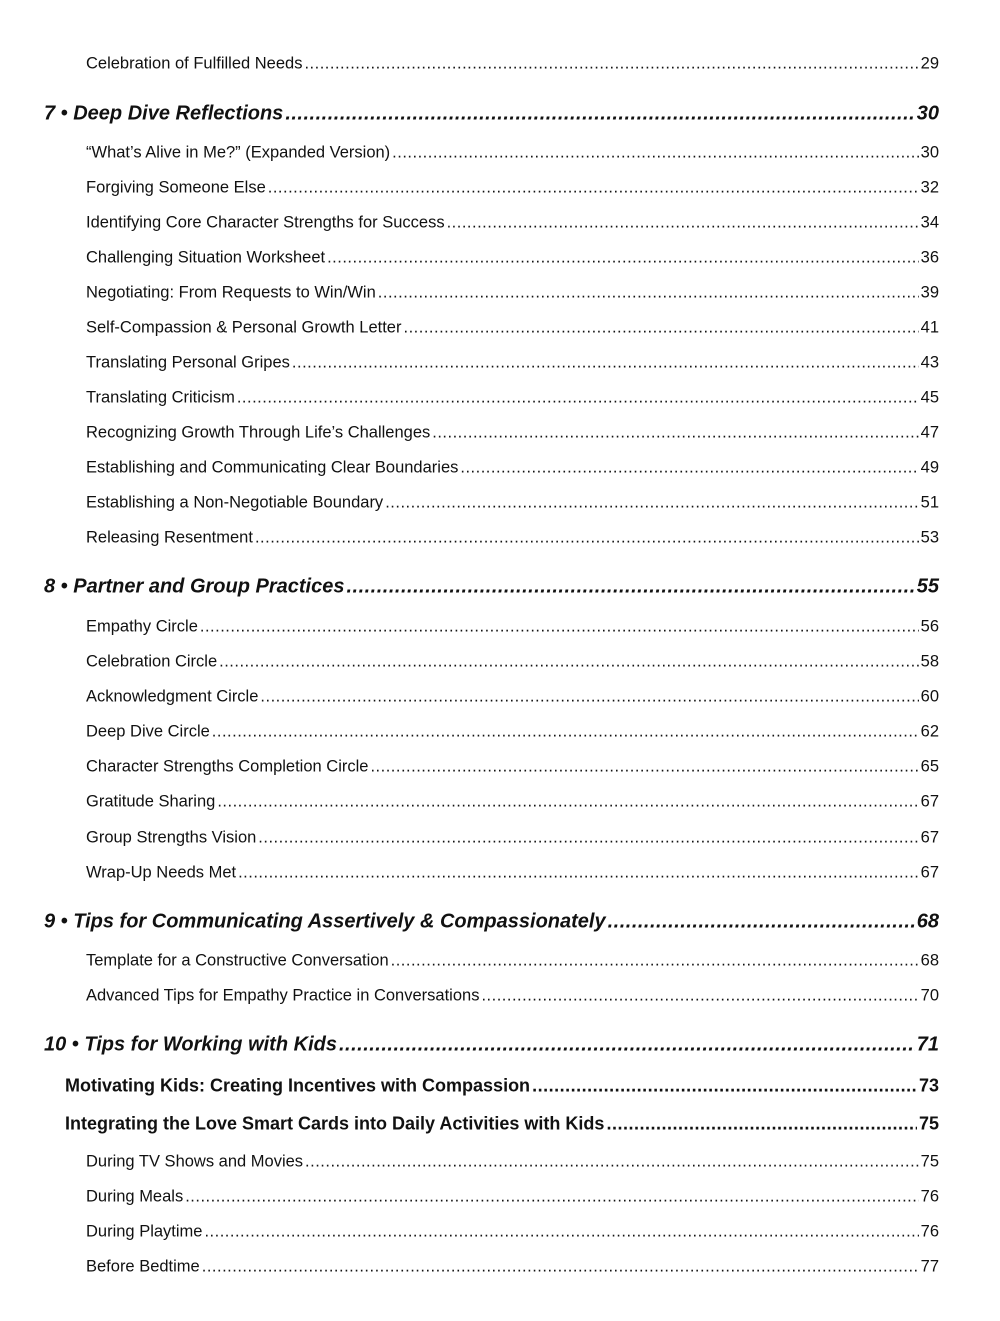 This screenshot has width=1000, height=1321. I want to click on toc-entry-title: Group Strengths Vision, so click(171, 837).